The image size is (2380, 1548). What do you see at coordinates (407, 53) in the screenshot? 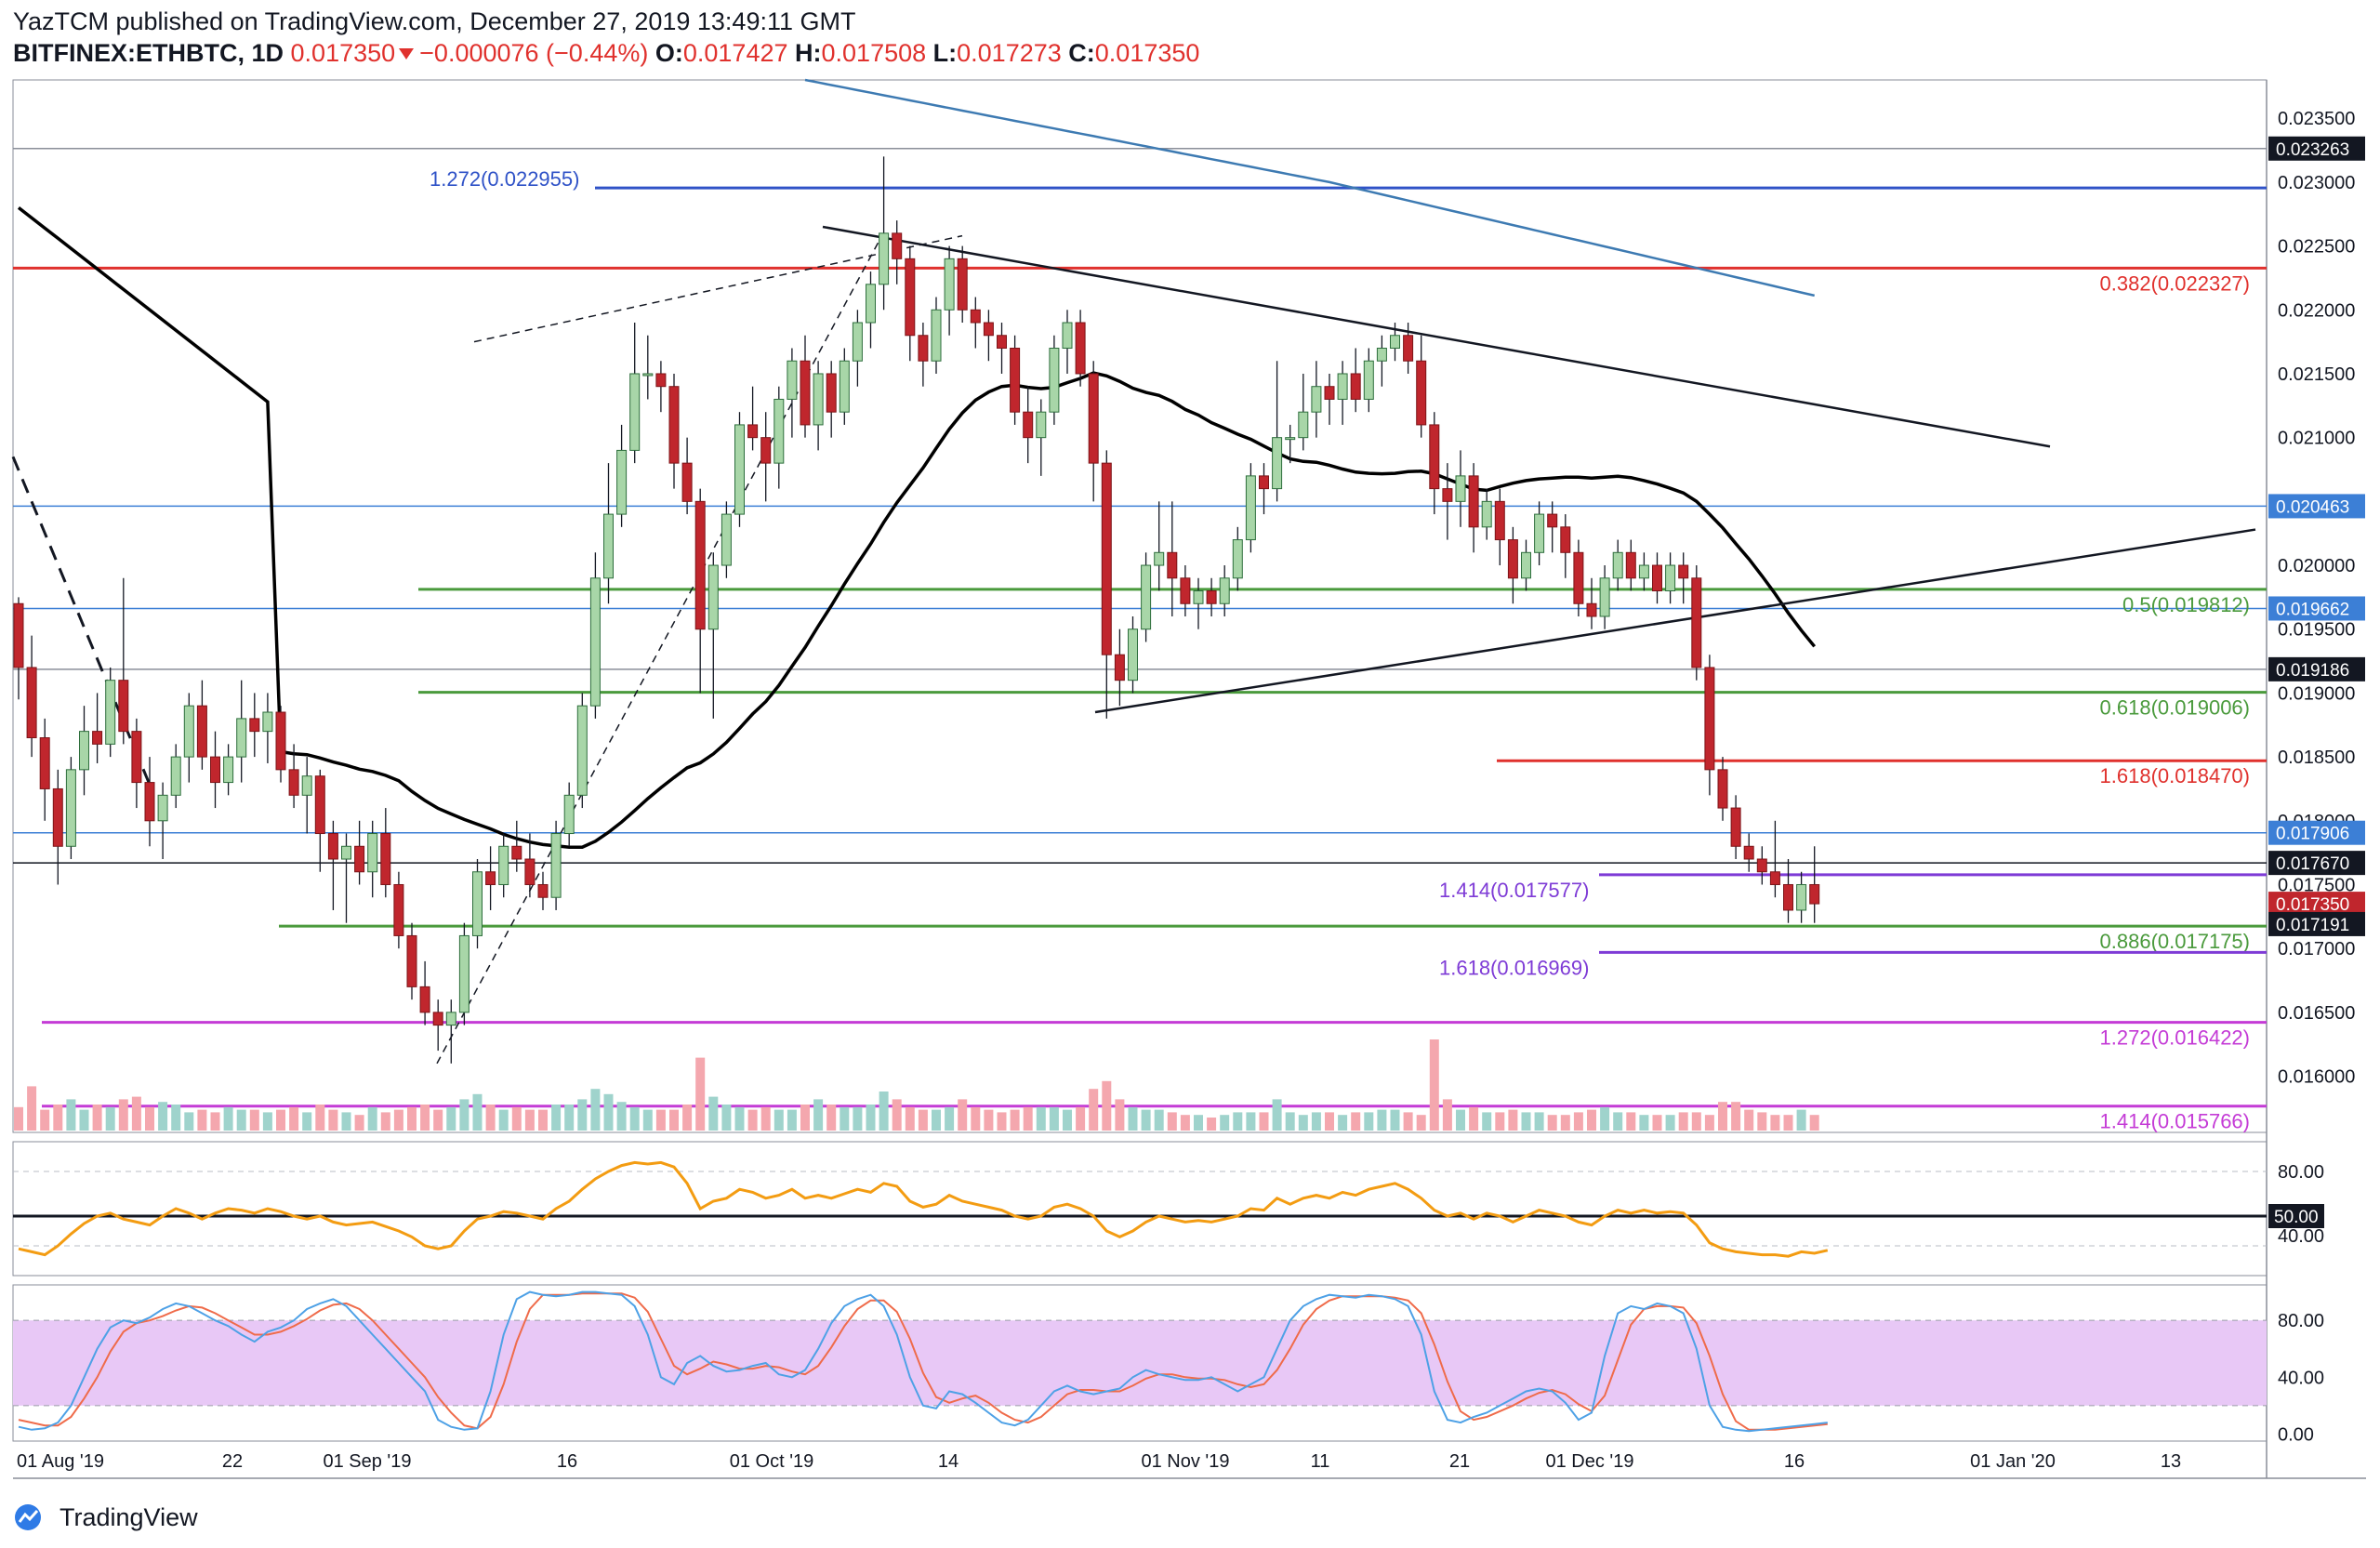
I see `down-arrow-icon` at bounding box center [407, 53].